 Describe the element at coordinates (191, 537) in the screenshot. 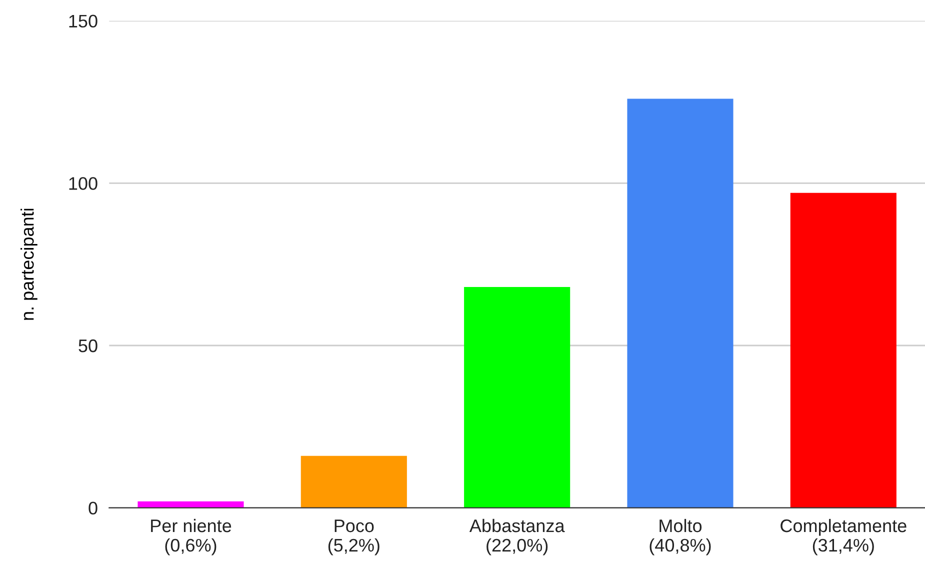

I see `x-tick-label: Per niente (0,6%)` at that location.